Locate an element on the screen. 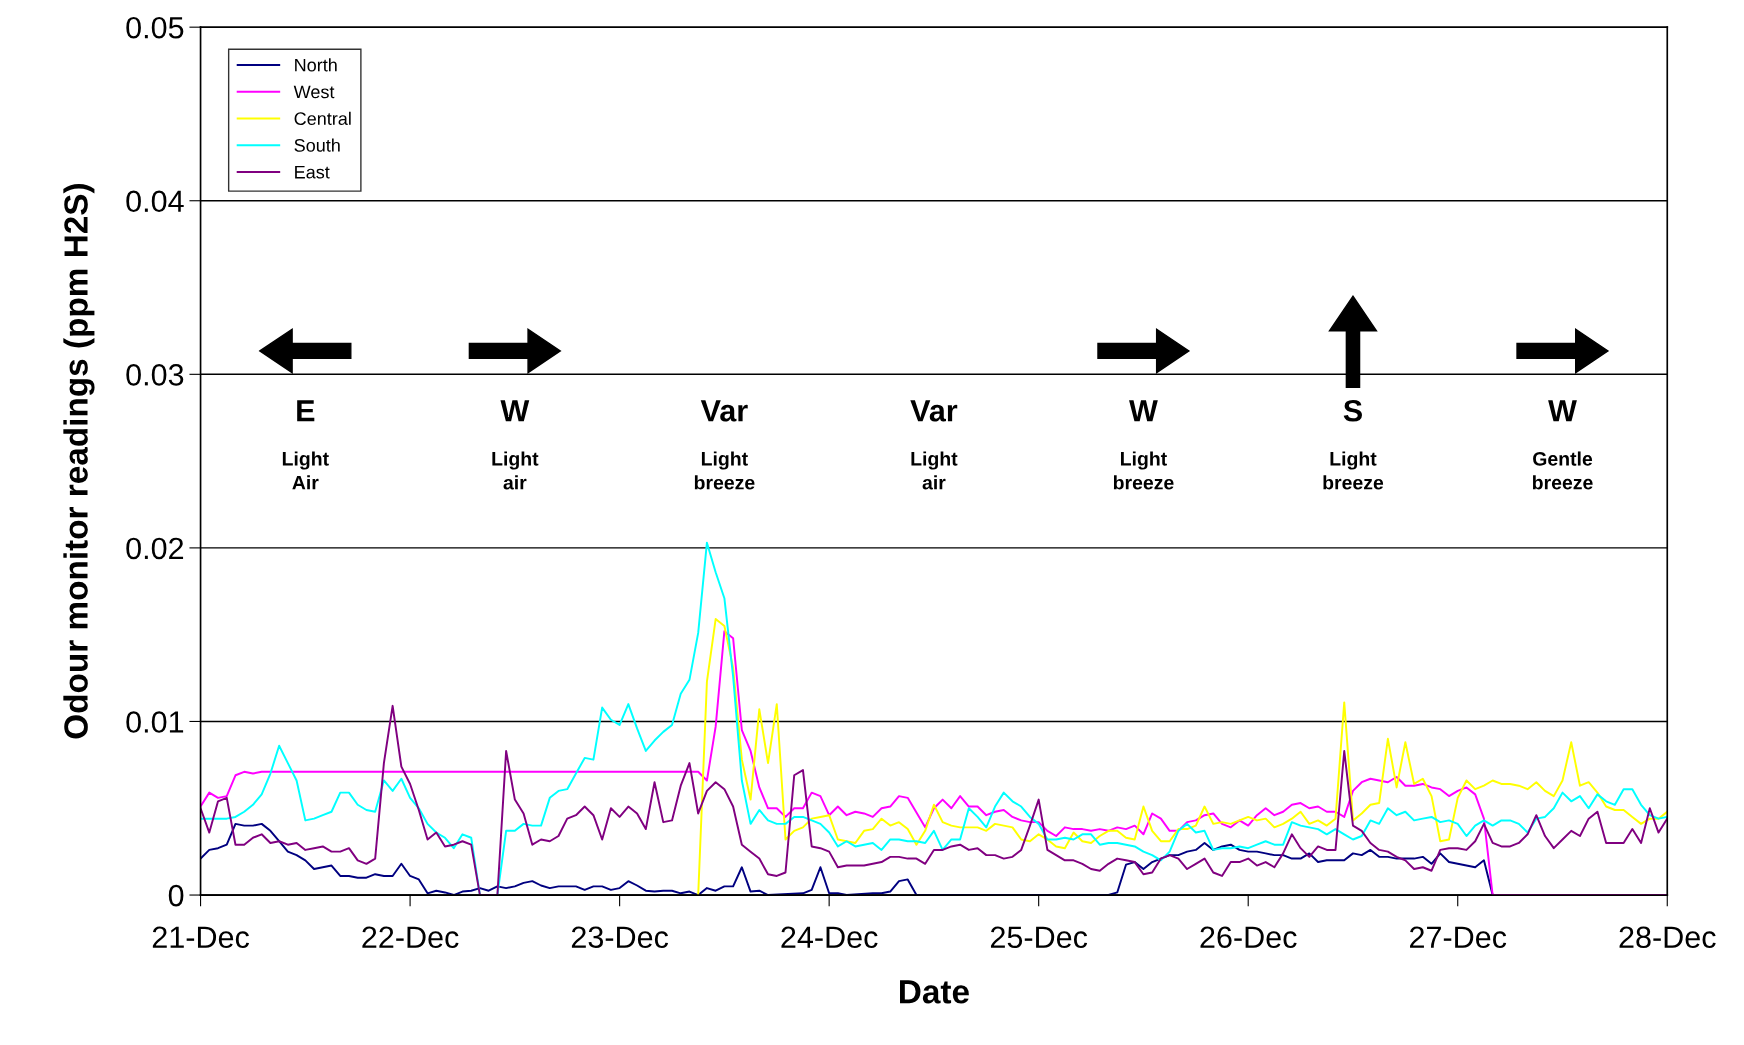 The height and width of the screenshot is (1045, 1744). y-tick-label: 0.03 is located at coordinates (155, 375).